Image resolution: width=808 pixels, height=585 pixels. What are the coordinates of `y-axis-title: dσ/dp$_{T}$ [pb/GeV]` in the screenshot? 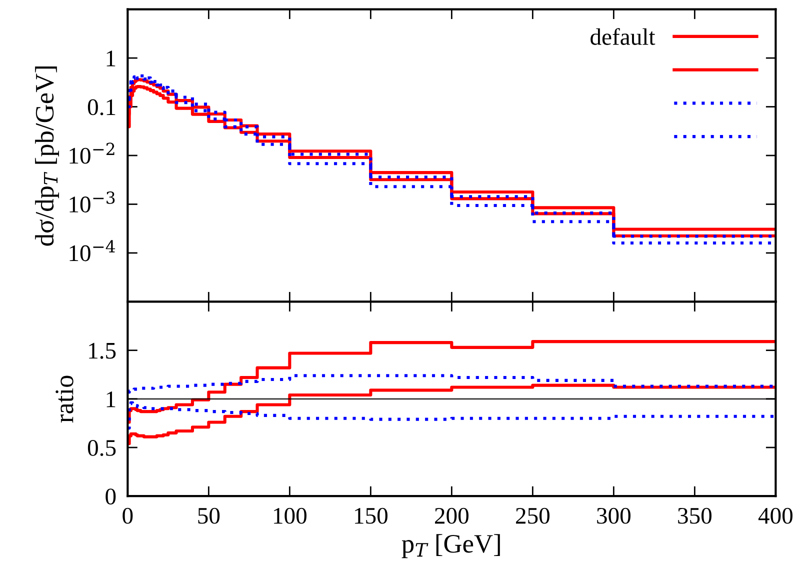 It's located at (47, 156).